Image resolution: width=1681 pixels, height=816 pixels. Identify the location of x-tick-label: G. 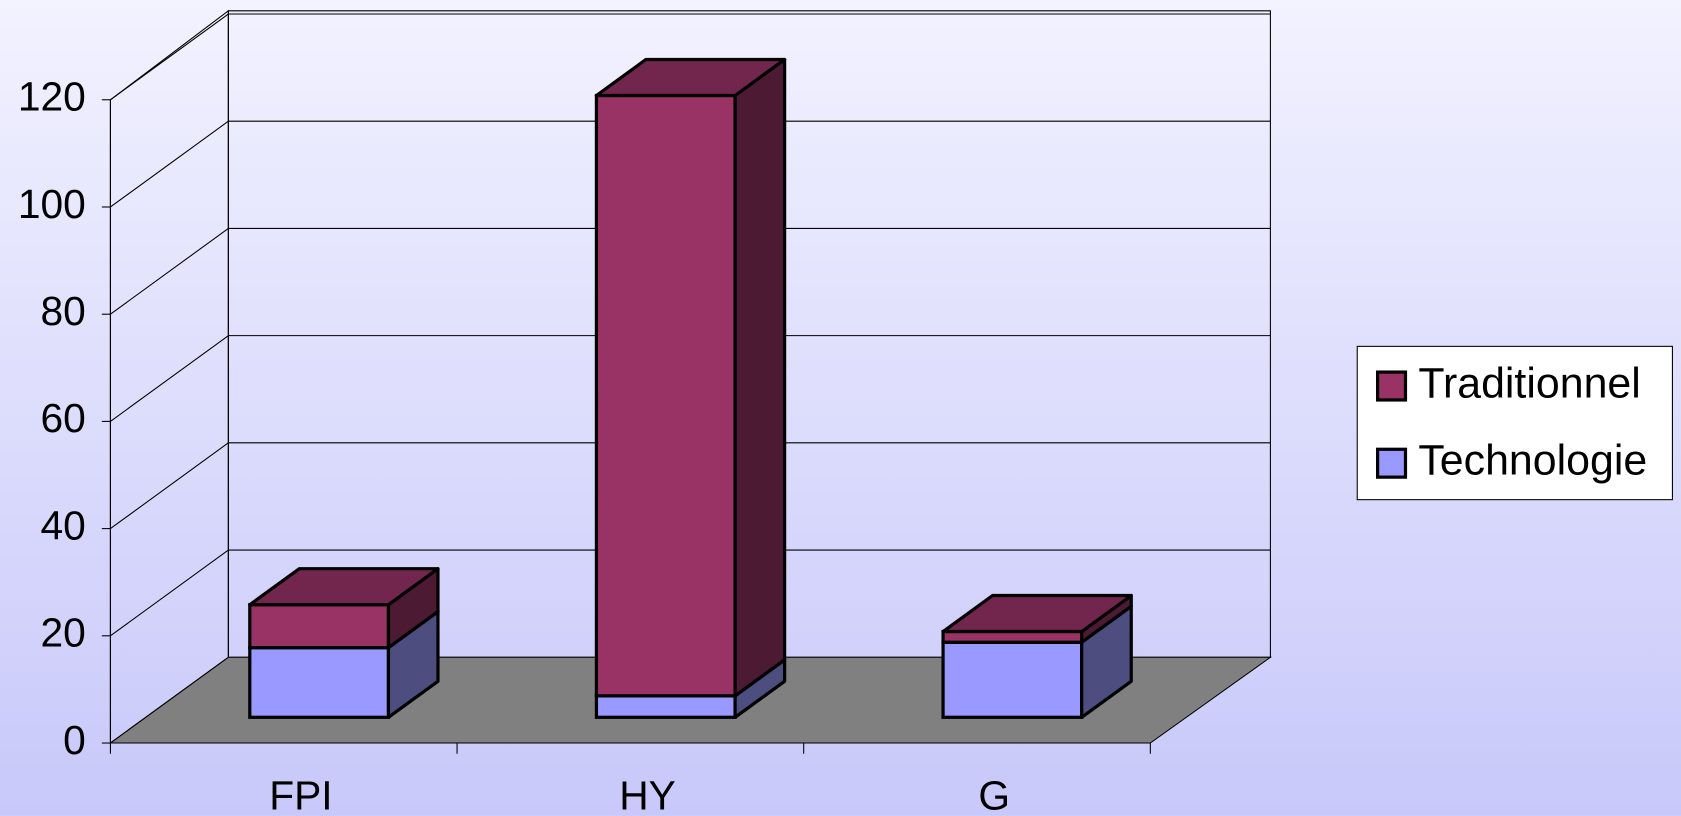
(994, 794).